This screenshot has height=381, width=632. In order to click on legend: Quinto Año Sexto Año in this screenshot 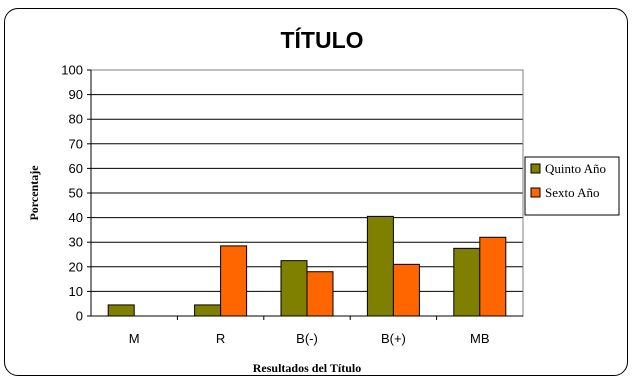, I will do `click(572, 186)`.